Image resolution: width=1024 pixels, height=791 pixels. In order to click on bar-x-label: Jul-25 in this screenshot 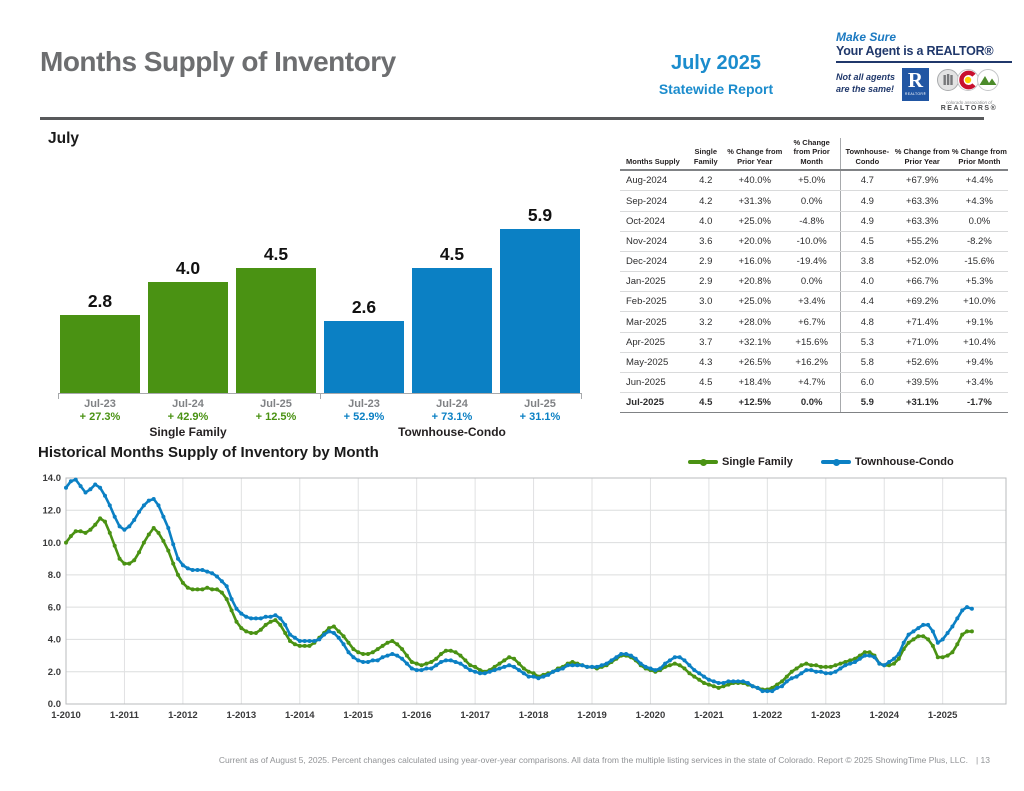, I will do `click(540, 404)`.